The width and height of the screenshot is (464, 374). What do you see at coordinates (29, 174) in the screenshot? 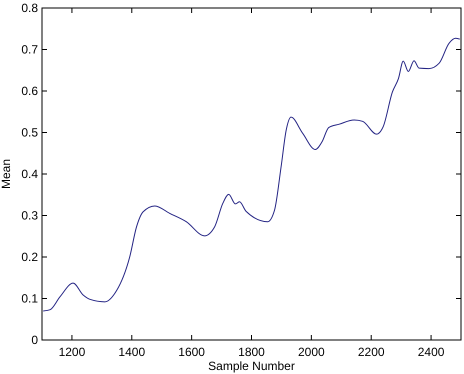
I see `y-tick-label: 0.4` at bounding box center [29, 174].